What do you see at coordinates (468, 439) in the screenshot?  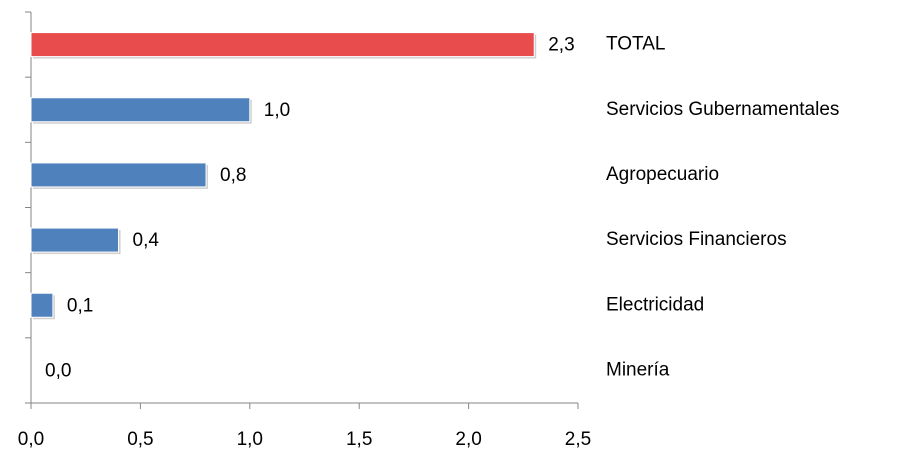 I see `x-tick-label: 2,0` at bounding box center [468, 439].